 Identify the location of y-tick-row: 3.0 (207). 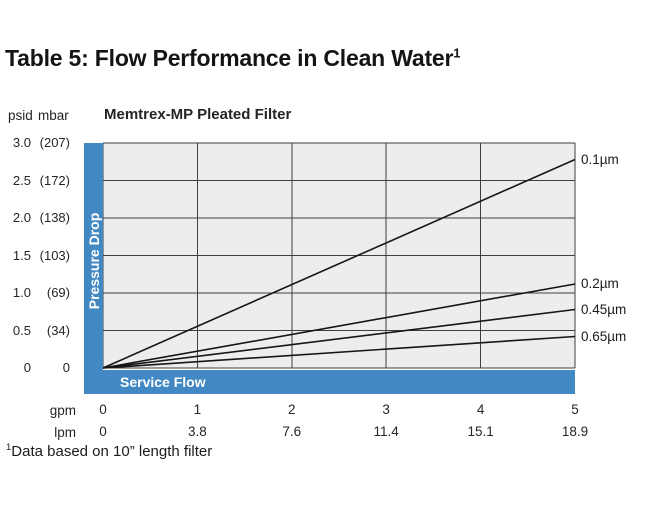
(35, 143).